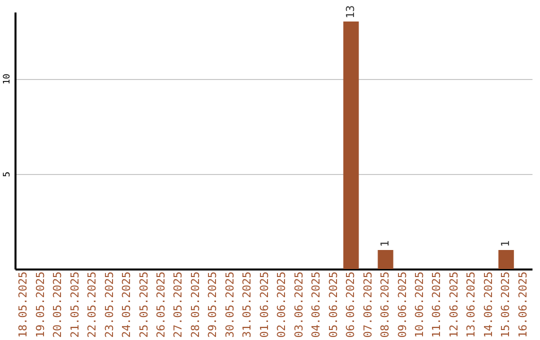  Describe the element at coordinates (351, 305) in the screenshot. I see `x-tick-label: 06.06.2025` at that location.